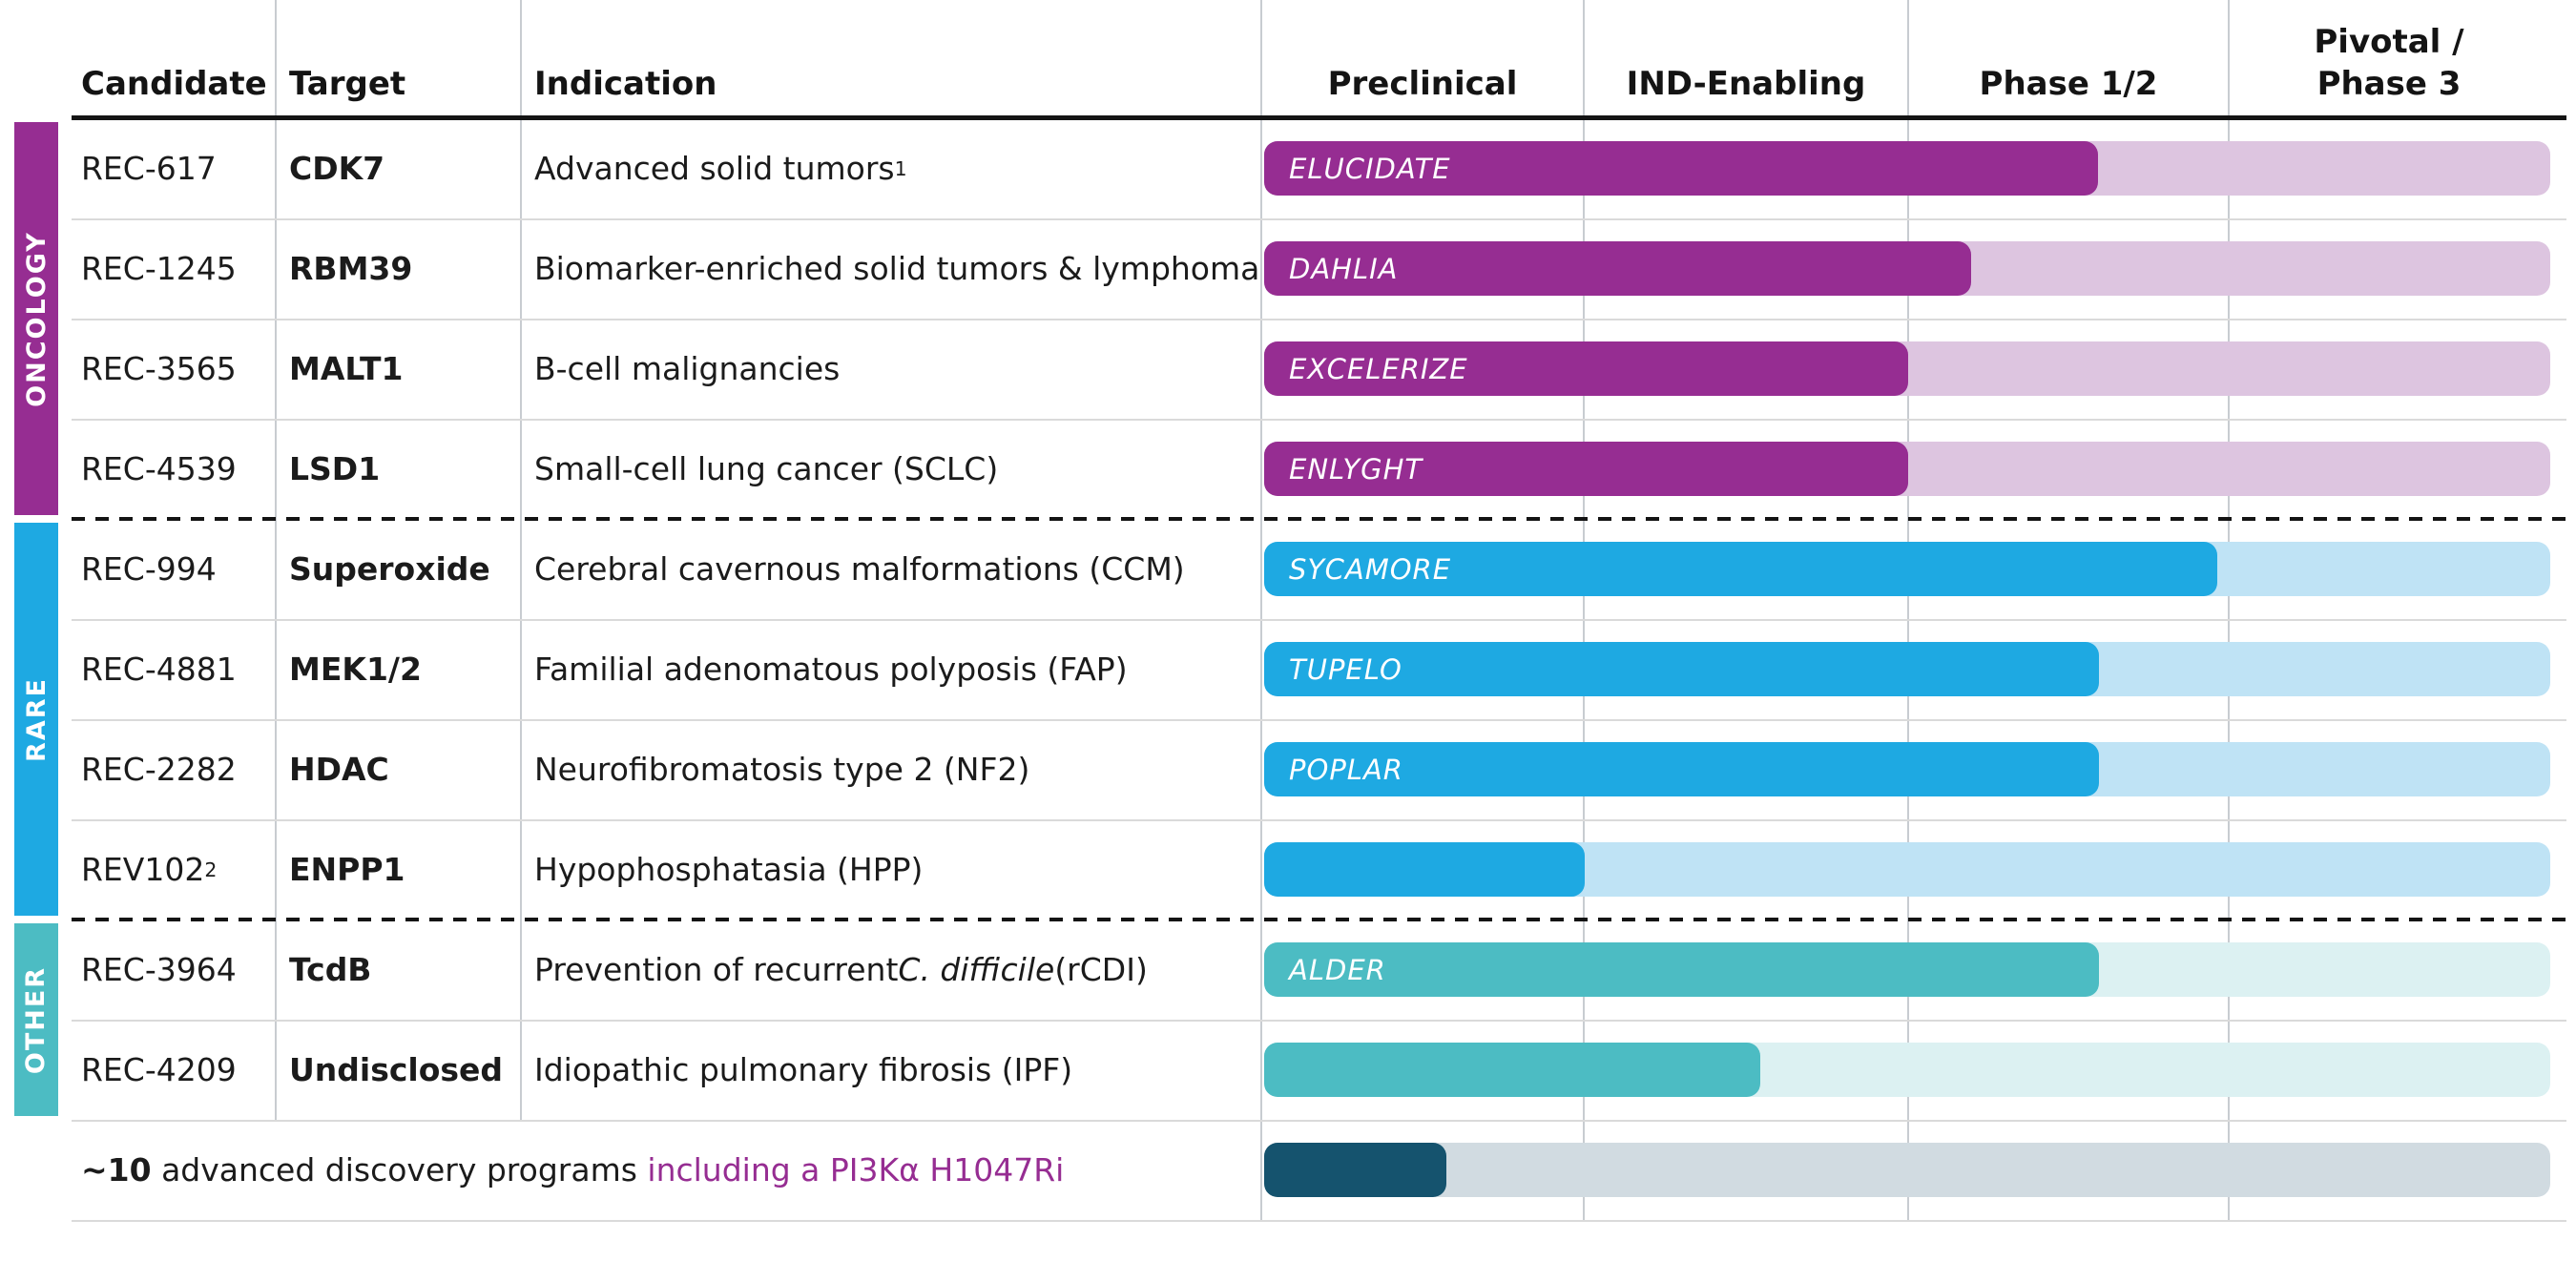 This screenshot has width=2576, height=1261. Describe the element at coordinates (159, 368) in the screenshot. I see `candidate-cell: REC-3565` at that location.